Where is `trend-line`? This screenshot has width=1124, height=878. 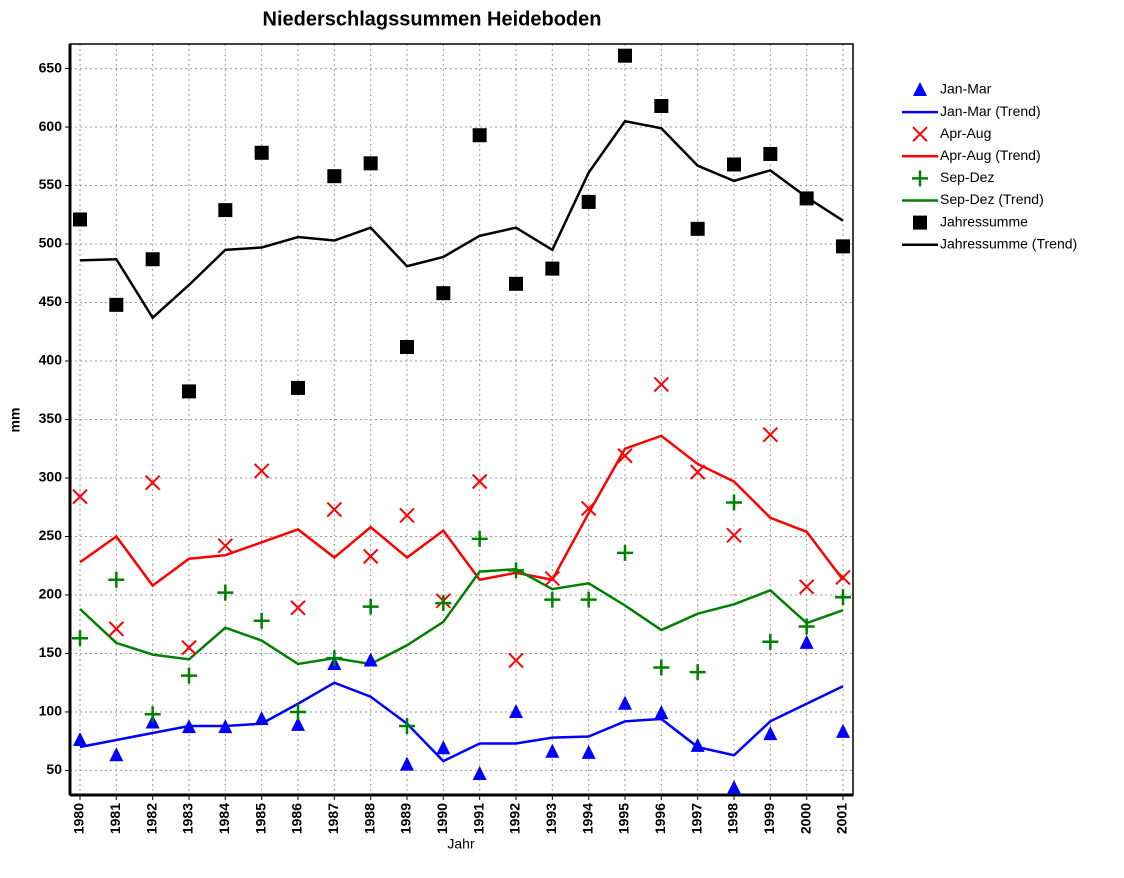 trend-line is located at coordinates (461, 511).